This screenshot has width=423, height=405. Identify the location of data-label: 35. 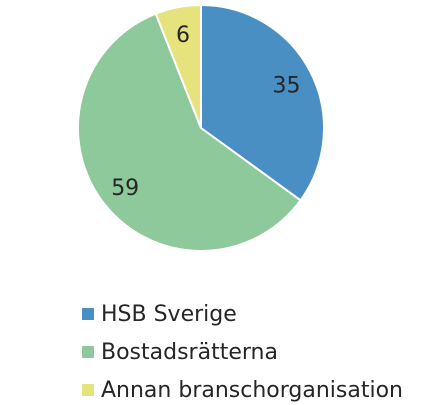
(286, 85).